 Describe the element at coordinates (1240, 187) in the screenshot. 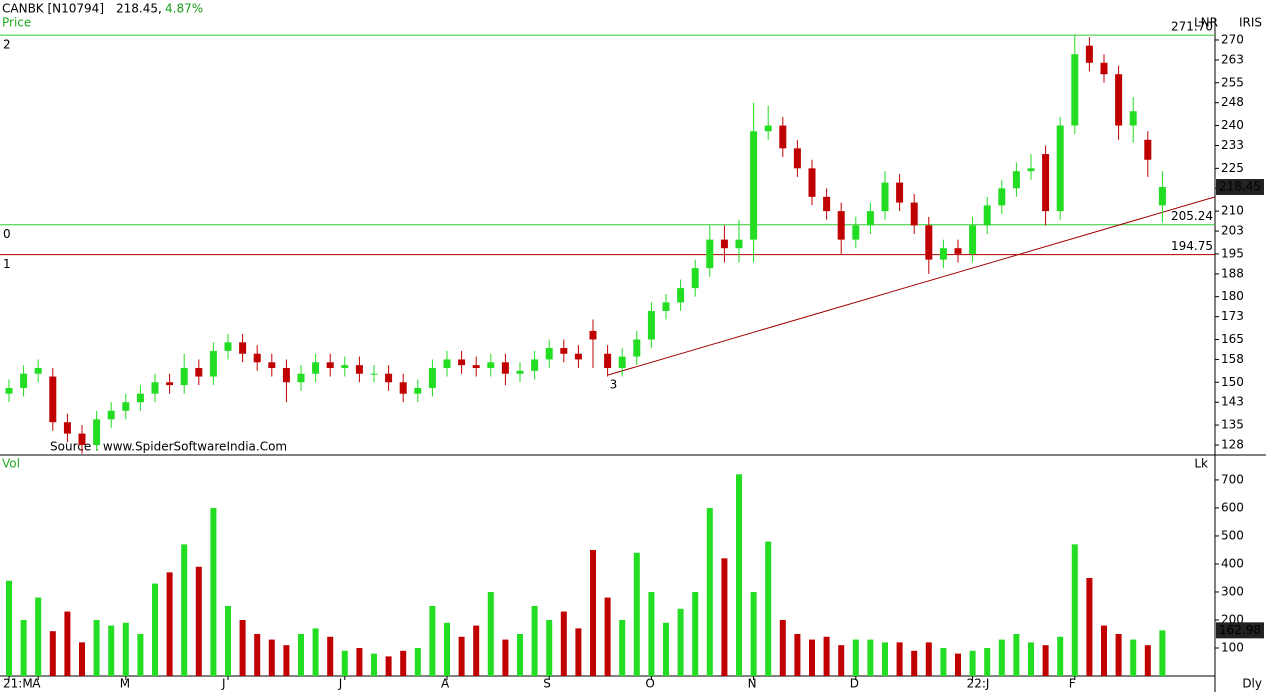

I see `last-price-tag` at that location.